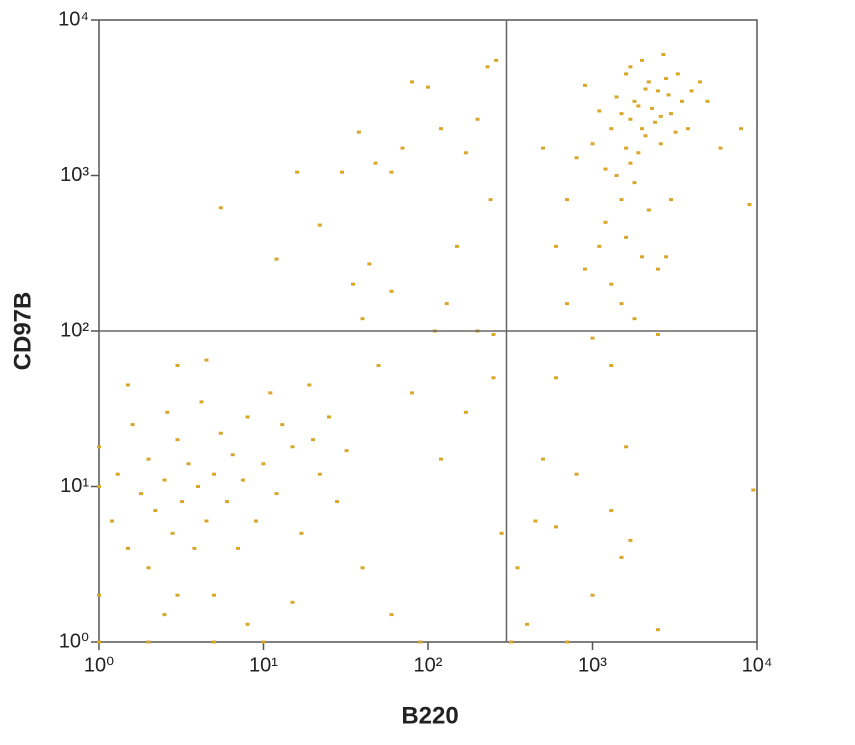  What do you see at coordinates (74, 641) in the screenshot?
I see `y-tick-label: 10⁰` at bounding box center [74, 641].